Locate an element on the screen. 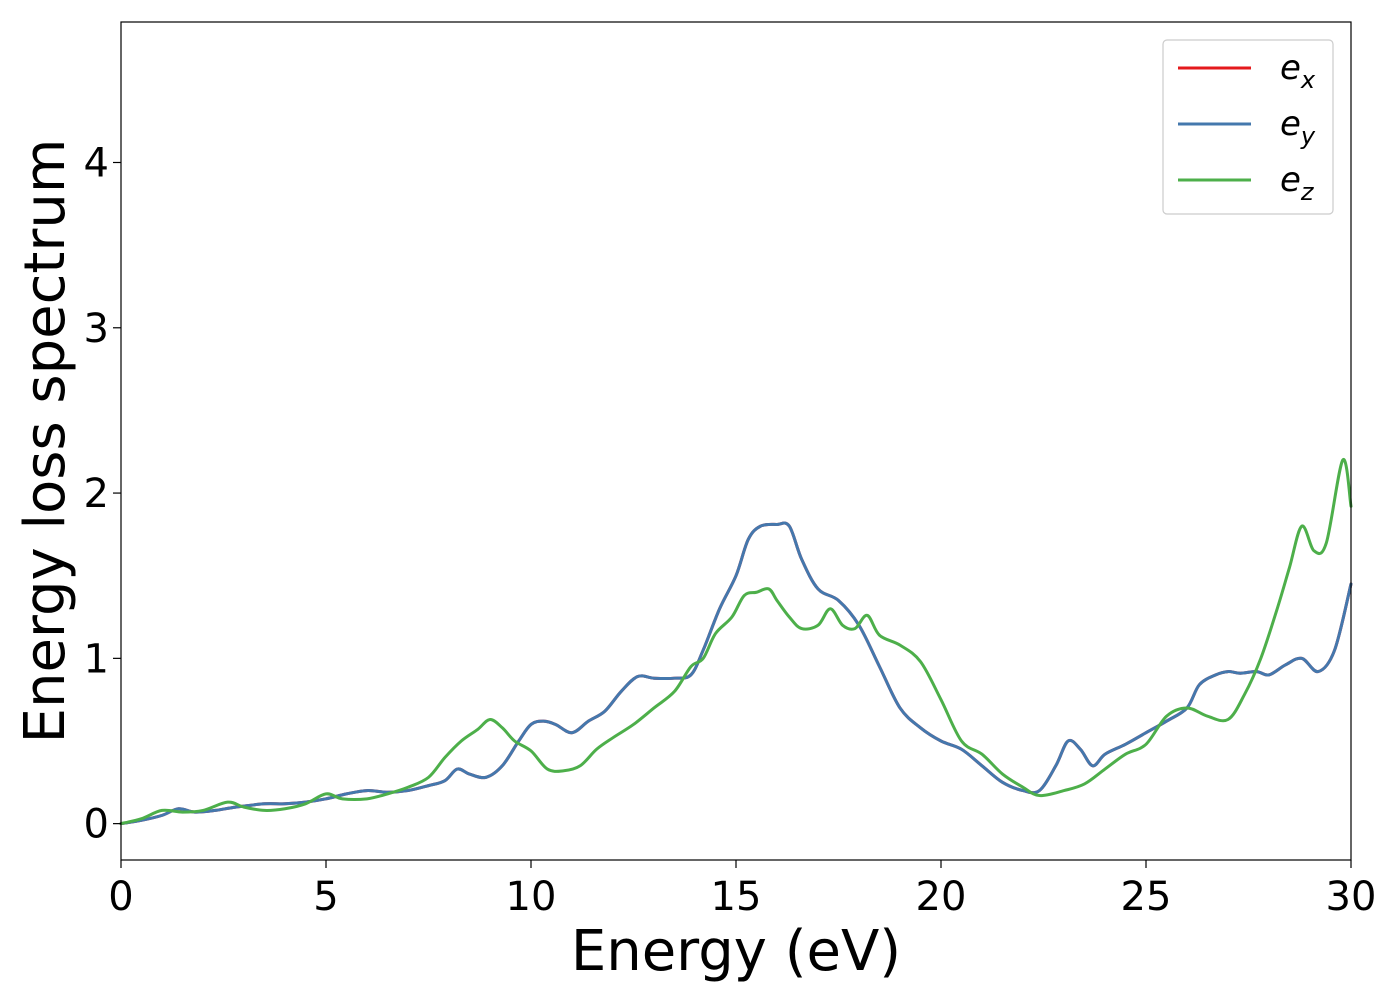 This screenshot has height=1000, width=1400. legend: ex ey ez is located at coordinates (1248, 127).